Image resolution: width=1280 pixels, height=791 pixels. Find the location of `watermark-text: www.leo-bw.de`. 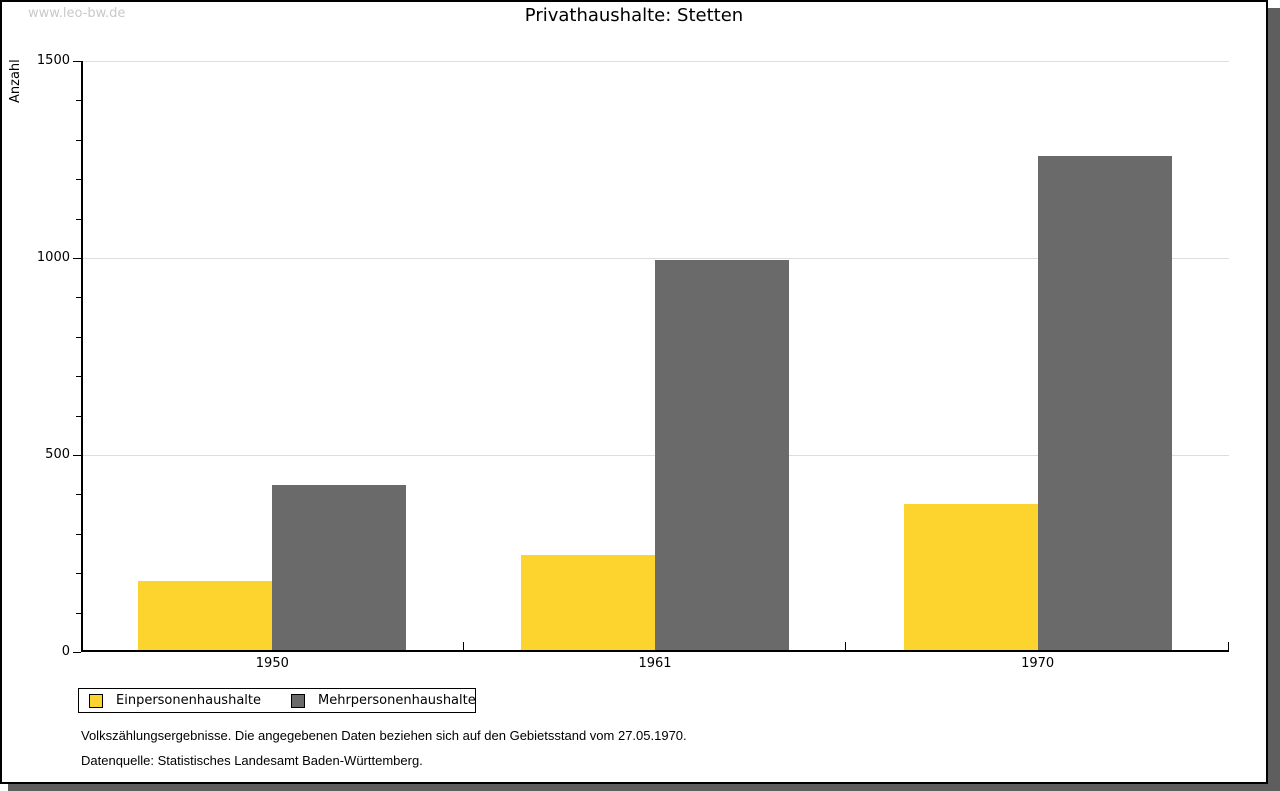

watermark-text: www.leo-bw.de is located at coordinates (77, 13).